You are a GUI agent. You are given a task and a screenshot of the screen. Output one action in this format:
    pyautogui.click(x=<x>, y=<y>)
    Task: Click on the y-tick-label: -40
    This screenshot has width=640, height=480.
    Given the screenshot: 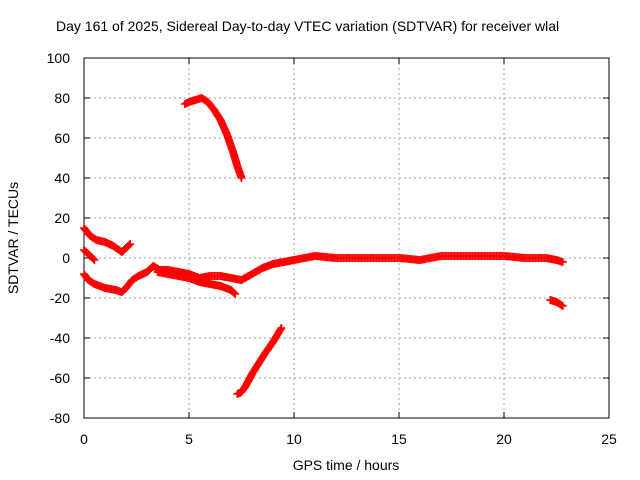 What is the action you would take?
    pyautogui.click(x=60, y=338)
    